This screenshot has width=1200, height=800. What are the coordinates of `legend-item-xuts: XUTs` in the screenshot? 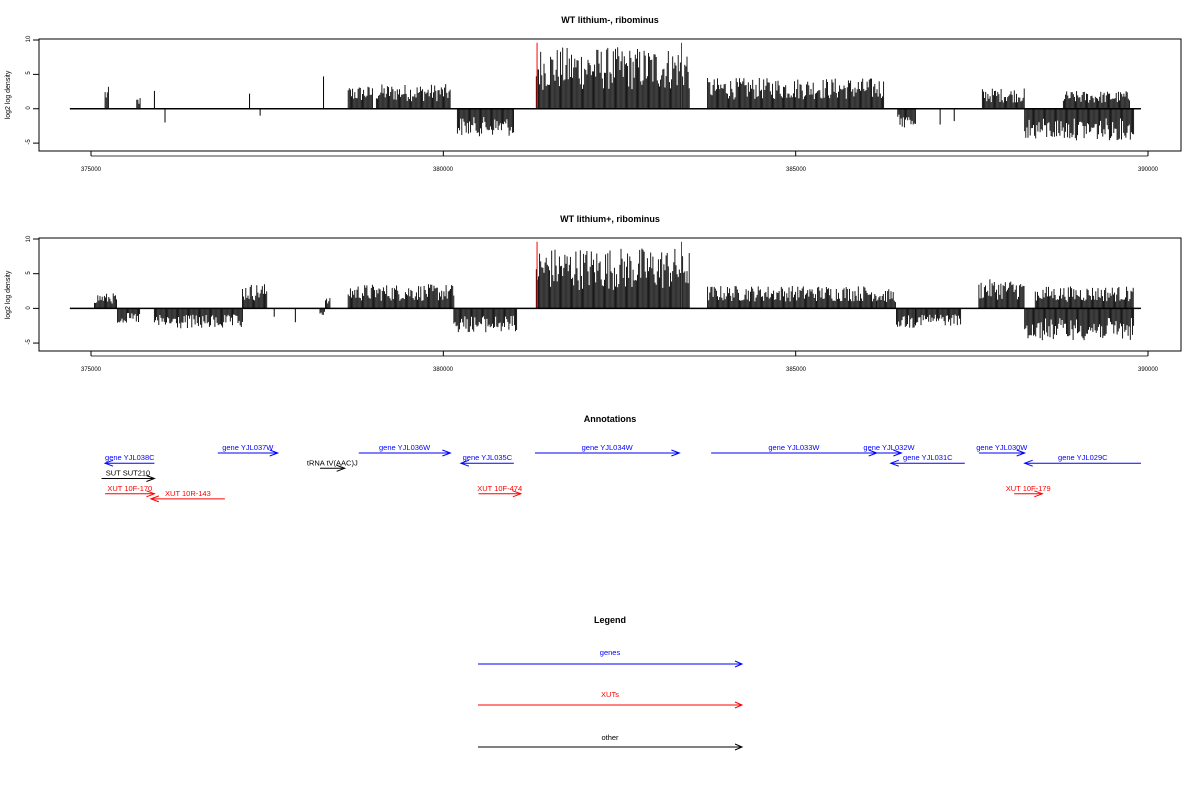 It's located at (611, 699).